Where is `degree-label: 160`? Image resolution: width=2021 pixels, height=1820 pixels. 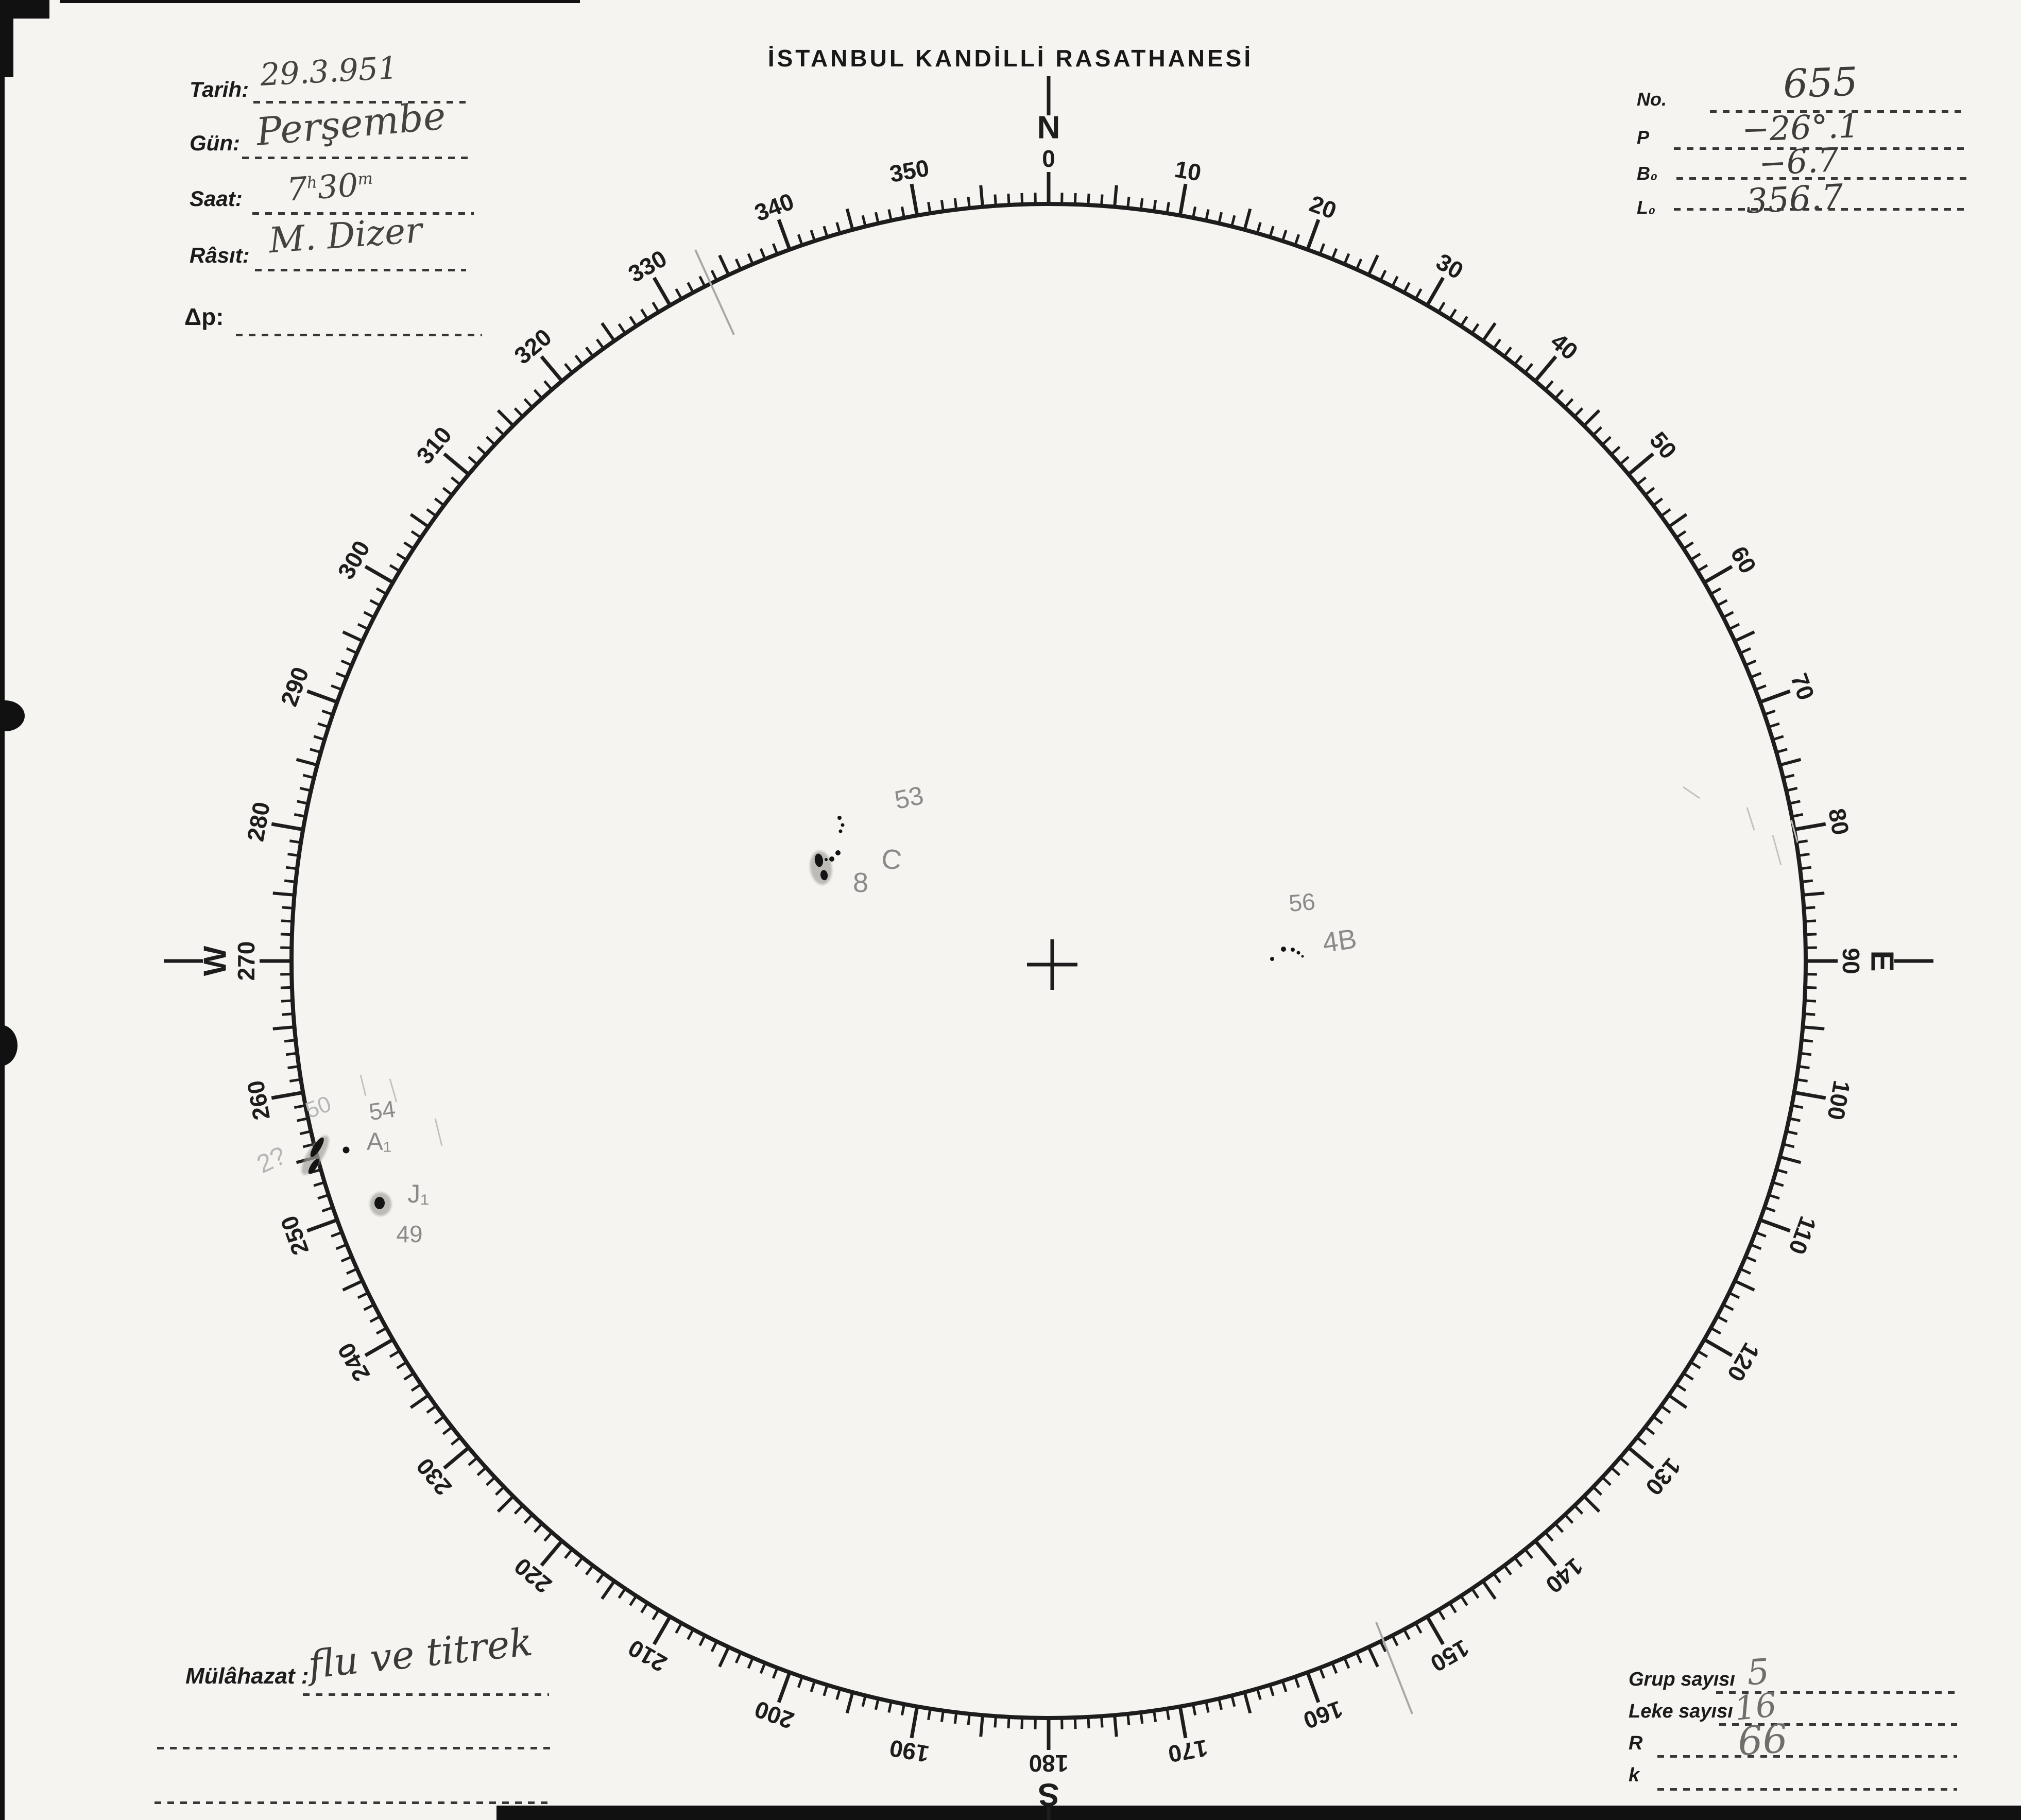 degree-label: 160 is located at coordinates (1323, 1714).